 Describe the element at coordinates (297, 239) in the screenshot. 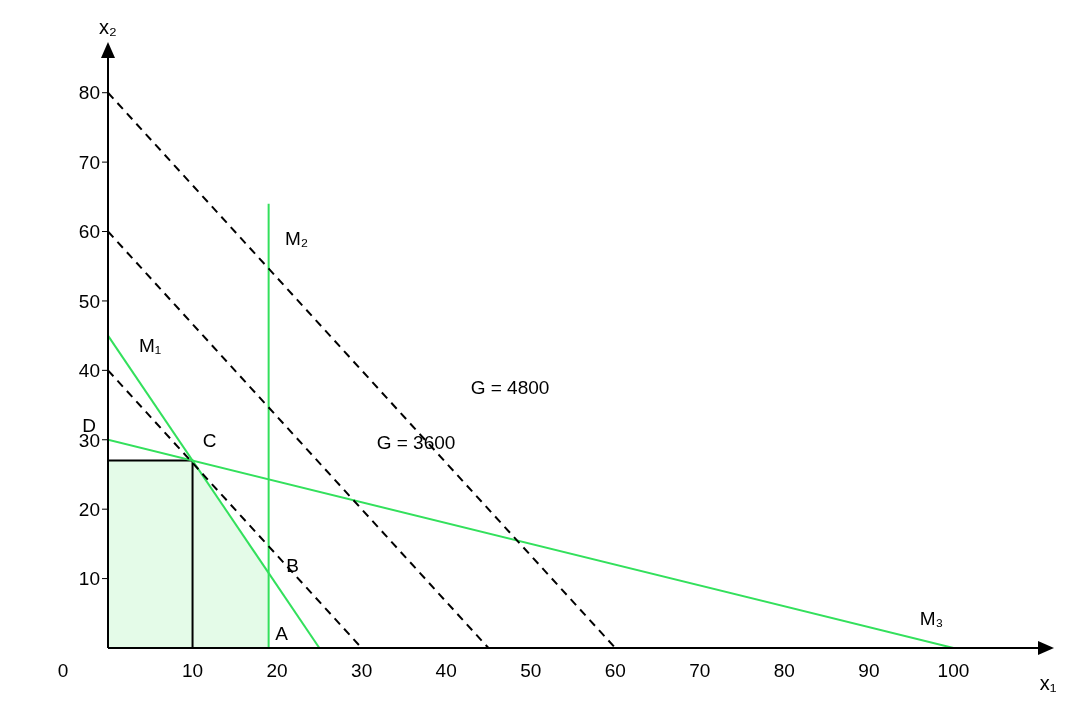

I see `annotation: M₂` at that location.